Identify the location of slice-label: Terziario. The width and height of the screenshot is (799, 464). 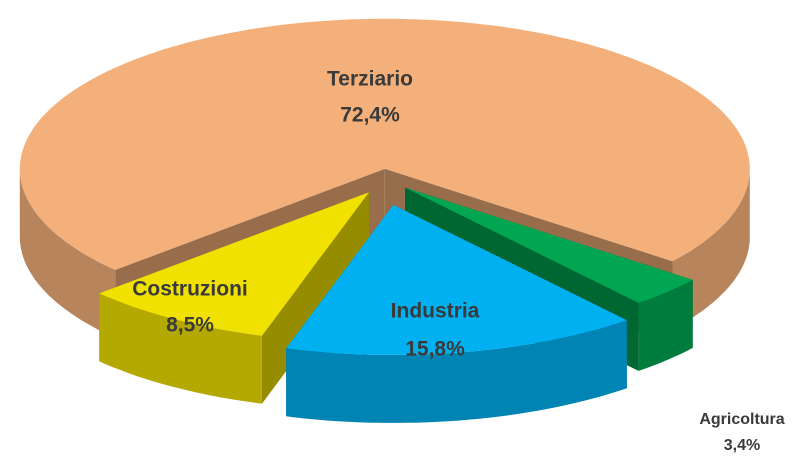
(370, 79).